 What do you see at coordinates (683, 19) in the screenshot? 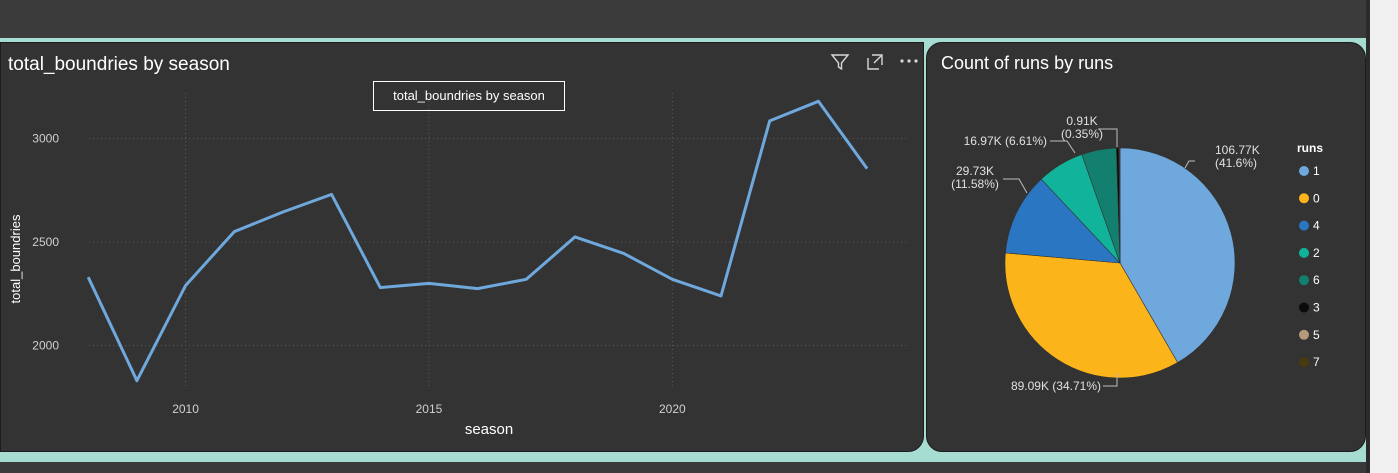
I see `top-bar` at bounding box center [683, 19].